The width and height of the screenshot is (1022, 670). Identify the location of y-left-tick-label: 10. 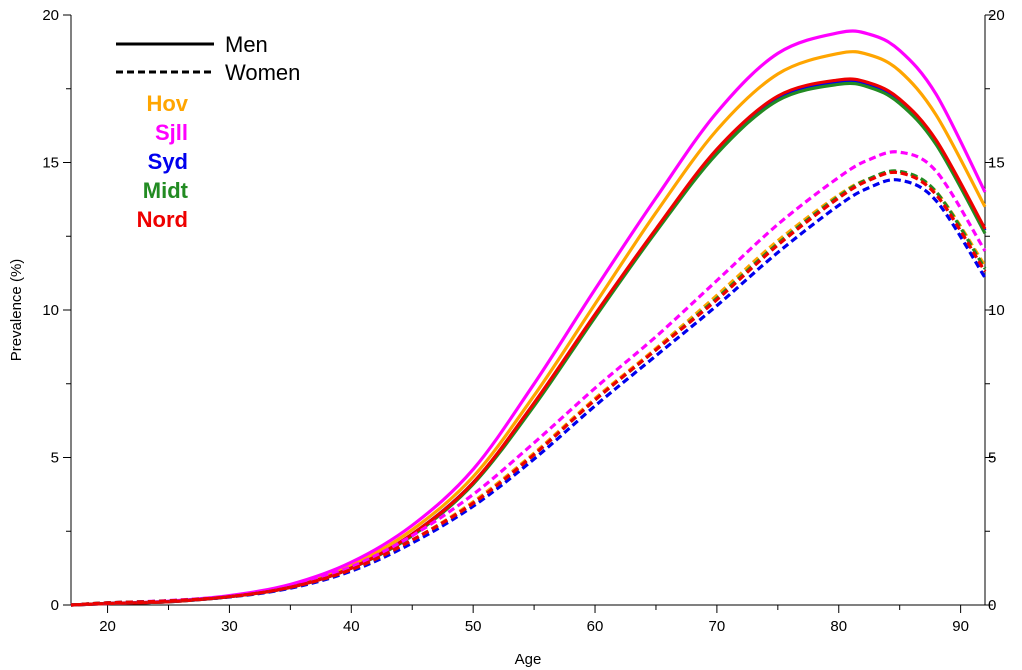
(50, 310).